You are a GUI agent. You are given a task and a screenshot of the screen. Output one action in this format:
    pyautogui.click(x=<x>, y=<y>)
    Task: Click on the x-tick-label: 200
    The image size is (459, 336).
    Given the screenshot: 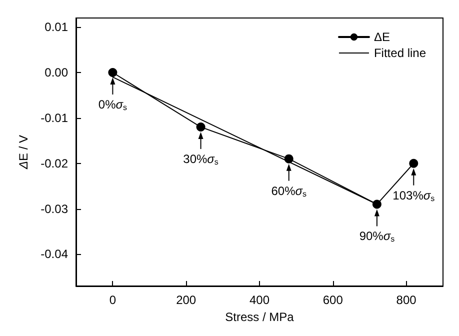 What is the action you would take?
    pyautogui.click(x=186, y=300)
    